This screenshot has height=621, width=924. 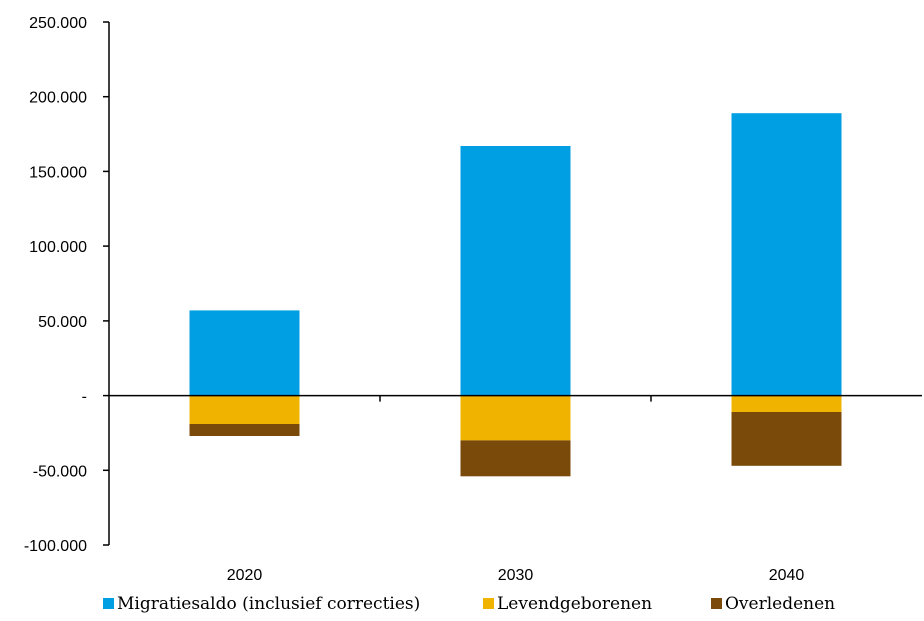 What do you see at coordinates (780, 604) in the screenshot?
I see `legend-label-series-3: Overledenen` at bounding box center [780, 604].